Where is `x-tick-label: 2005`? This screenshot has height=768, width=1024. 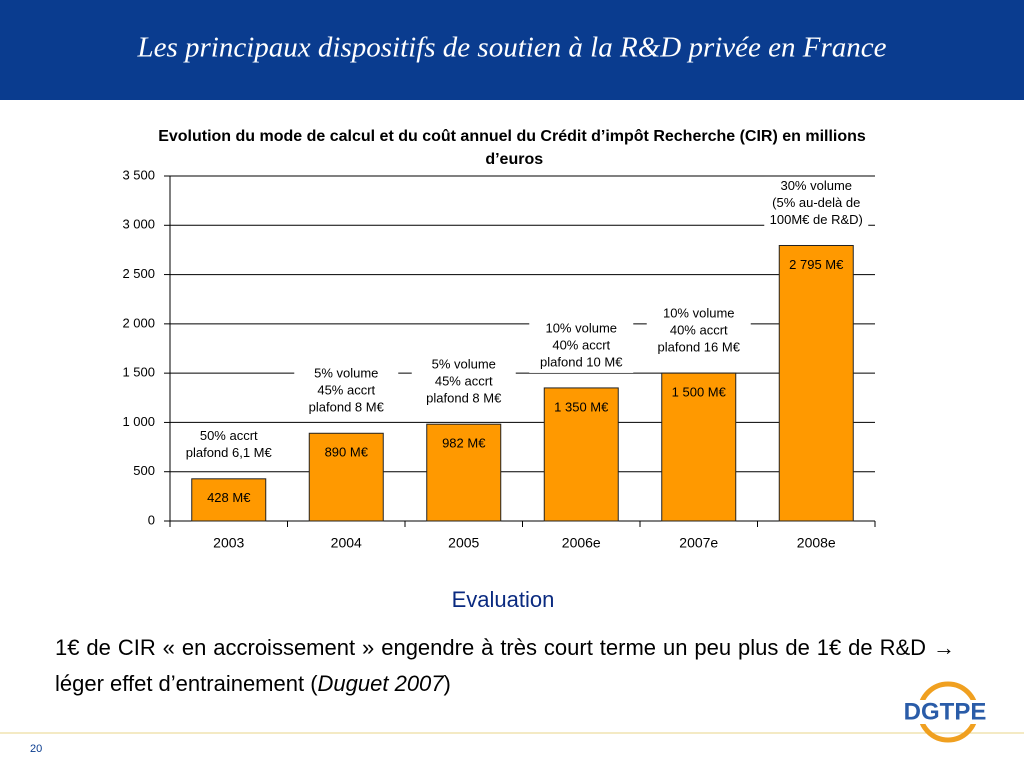 x-tick-label: 2005 is located at coordinates (463, 543).